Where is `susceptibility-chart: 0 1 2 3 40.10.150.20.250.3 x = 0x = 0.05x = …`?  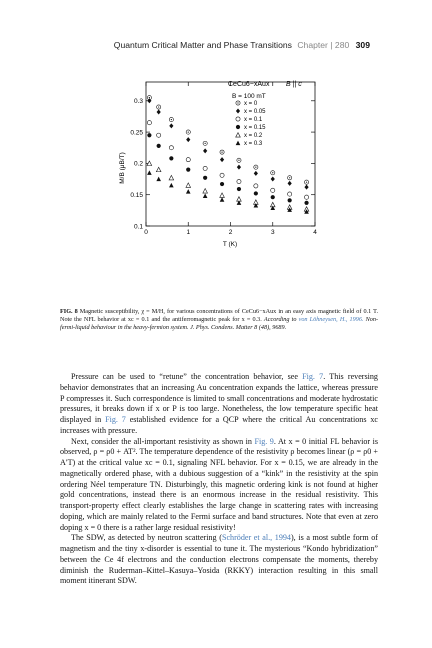
susceptibility-chart: 0 1 2 3 40.10.150.20.250.3 x = 0x = 0.05x = … is located at coordinates (218, 164).